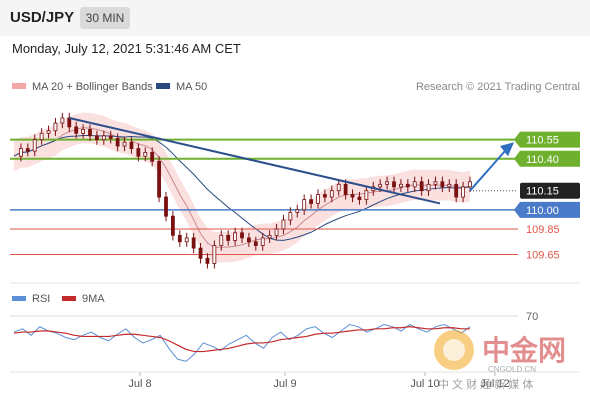 The height and width of the screenshot is (400, 590). What do you see at coordinates (92, 87) in the screenshot?
I see `ma20-legend-label: MA 20 + Bollinger Bands` at bounding box center [92, 87].